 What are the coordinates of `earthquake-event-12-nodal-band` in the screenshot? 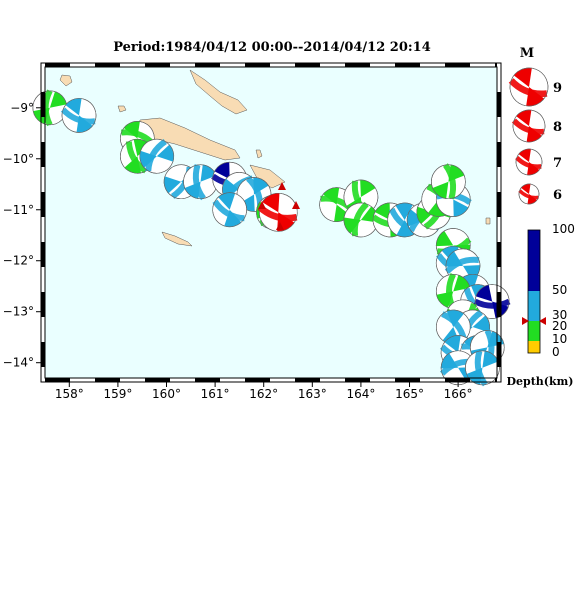 It's located at (277, 213).